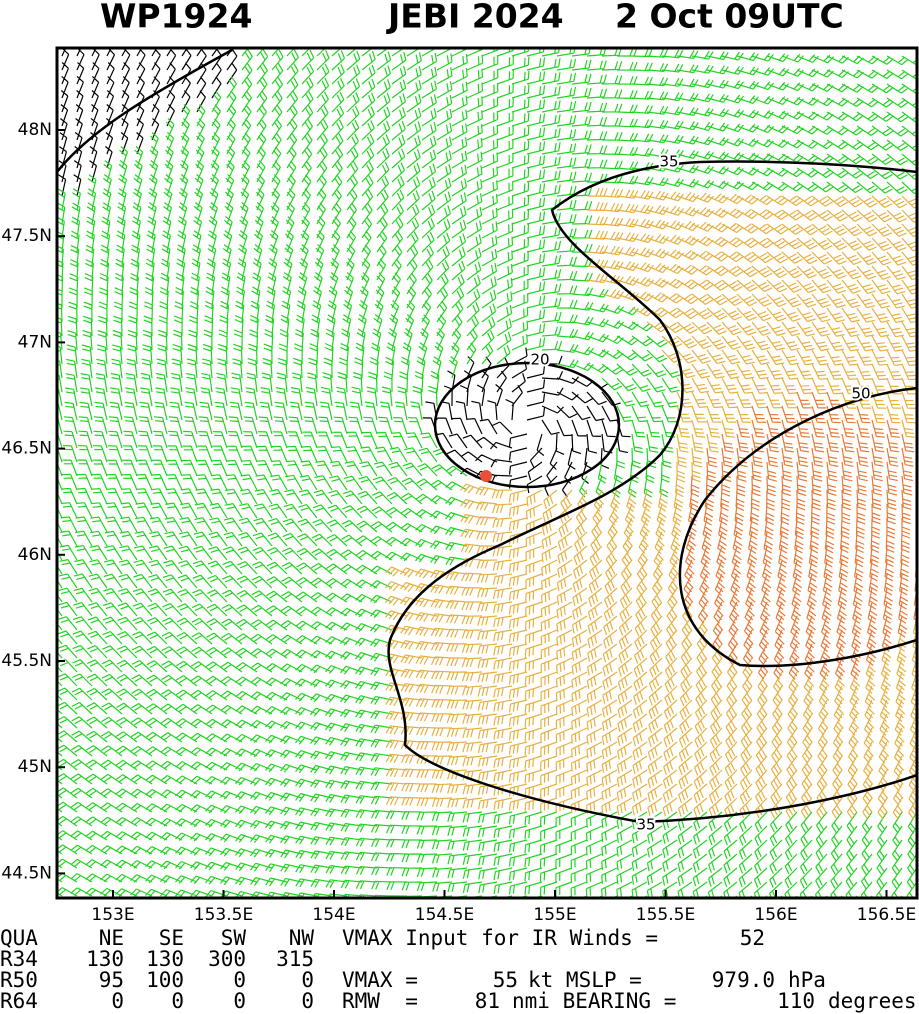 Image resolution: width=919 pixels, height=1014 pixels. Describe the element at coordinates (176, 18) in the screenshot. I see `storm-id: WP1924` at that location.